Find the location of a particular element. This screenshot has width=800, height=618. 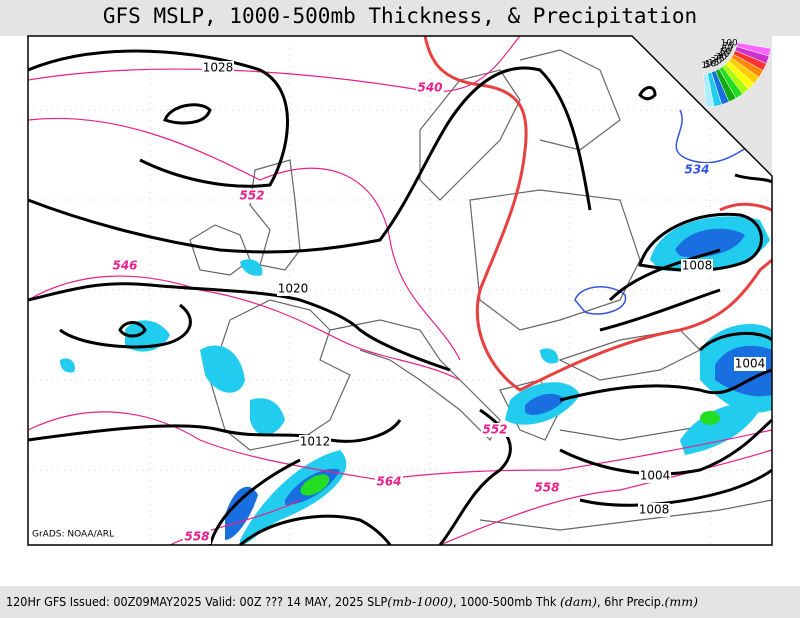

thickness-540-contour is located at coordinates (746, 207).